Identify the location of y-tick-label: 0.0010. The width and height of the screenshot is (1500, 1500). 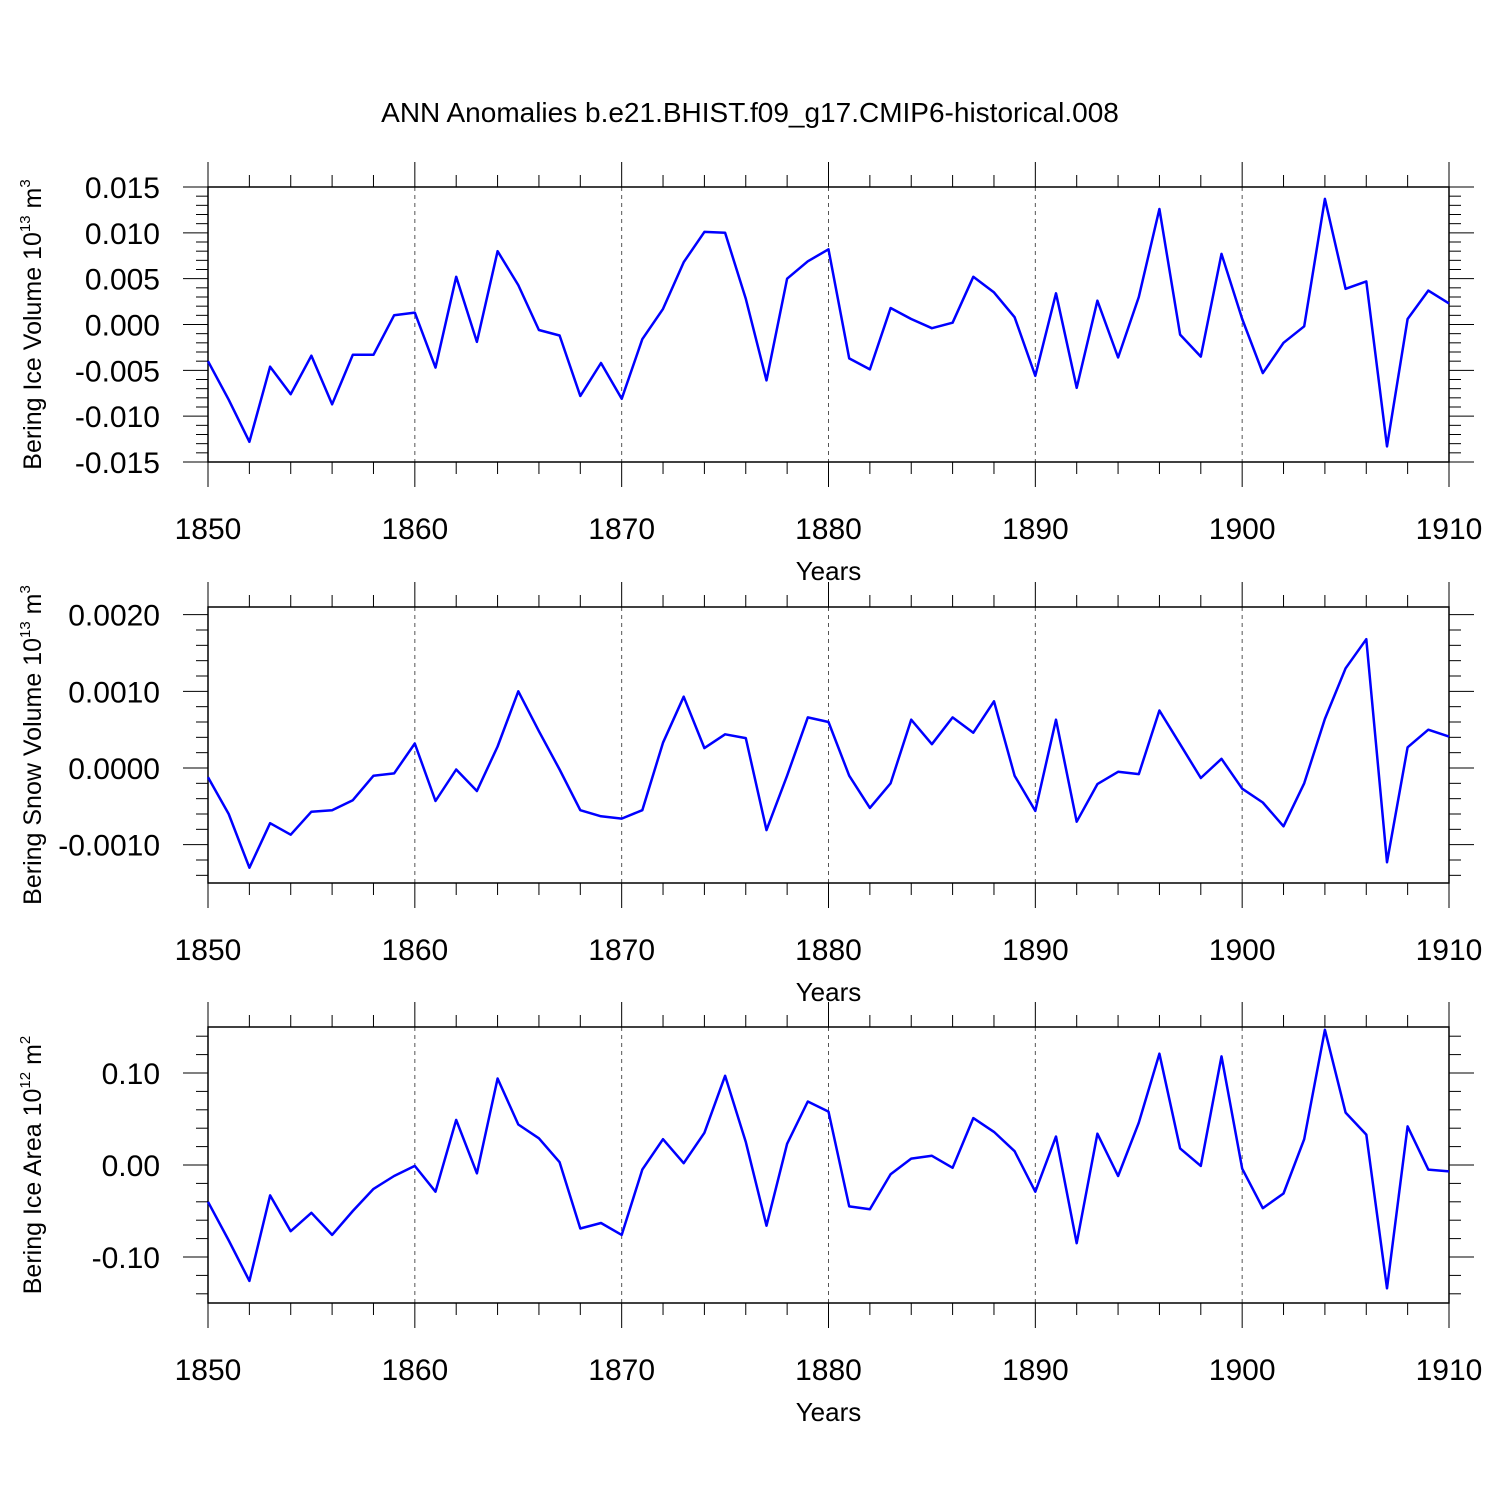
(114, 692).